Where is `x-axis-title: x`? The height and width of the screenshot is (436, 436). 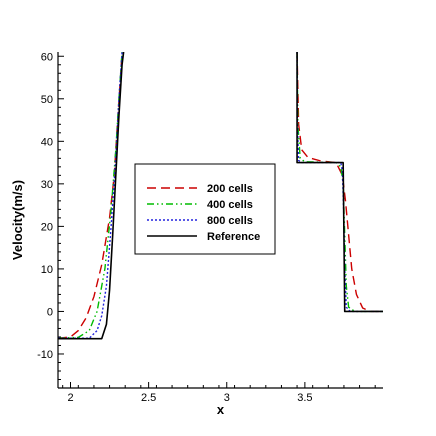
x-axis-title: x is located at coordinates (221, 409).